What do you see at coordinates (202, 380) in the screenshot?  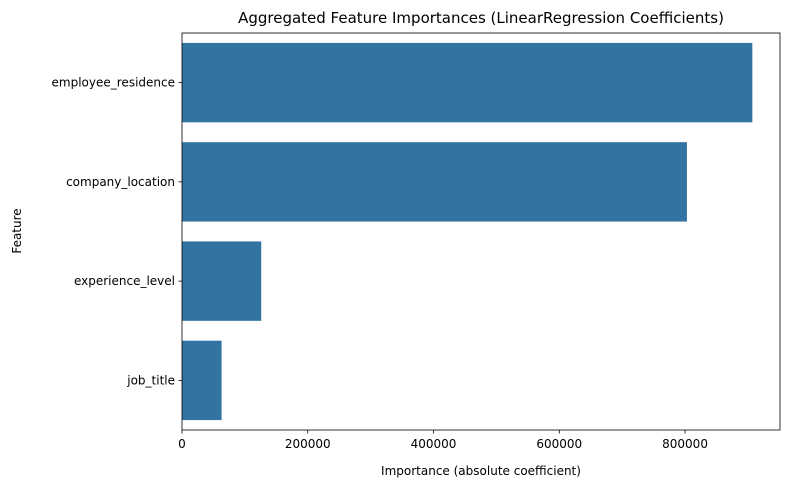 I see `bar-job-title` at bounding box center [202, 380].